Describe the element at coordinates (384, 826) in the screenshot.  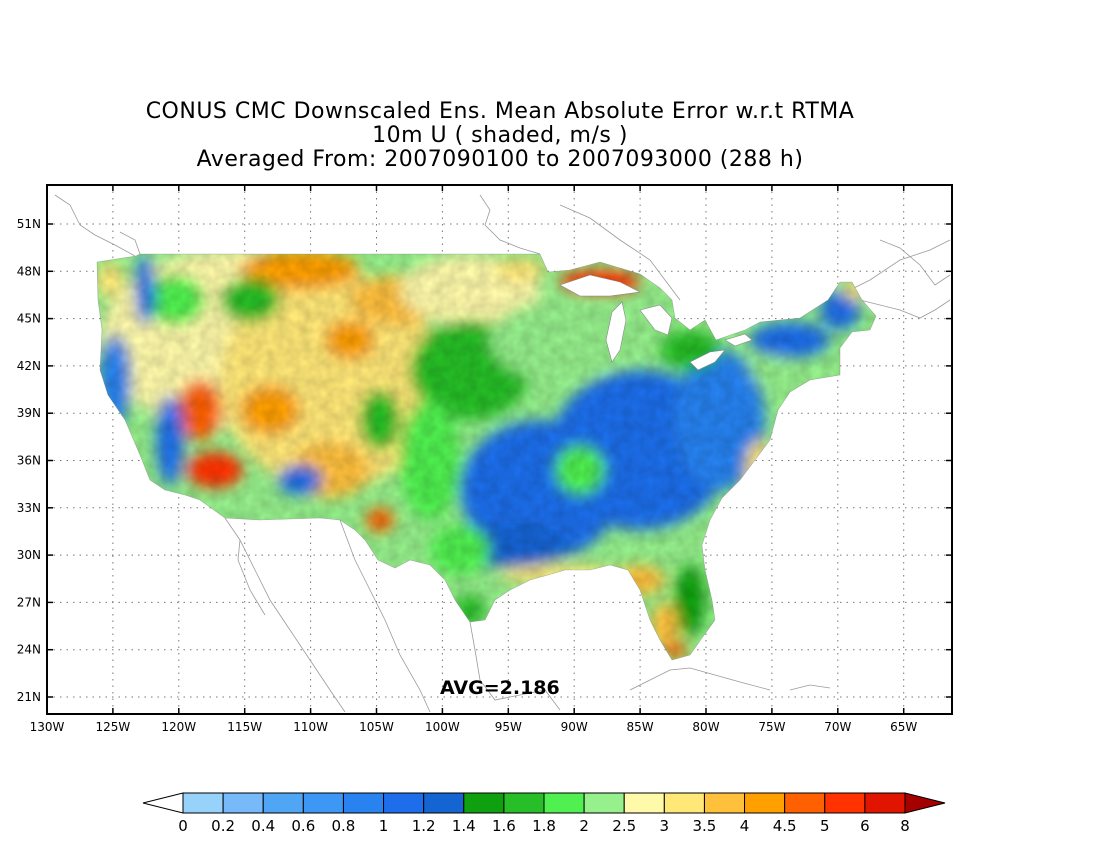
I see `colorbar-label: 1` at that location.